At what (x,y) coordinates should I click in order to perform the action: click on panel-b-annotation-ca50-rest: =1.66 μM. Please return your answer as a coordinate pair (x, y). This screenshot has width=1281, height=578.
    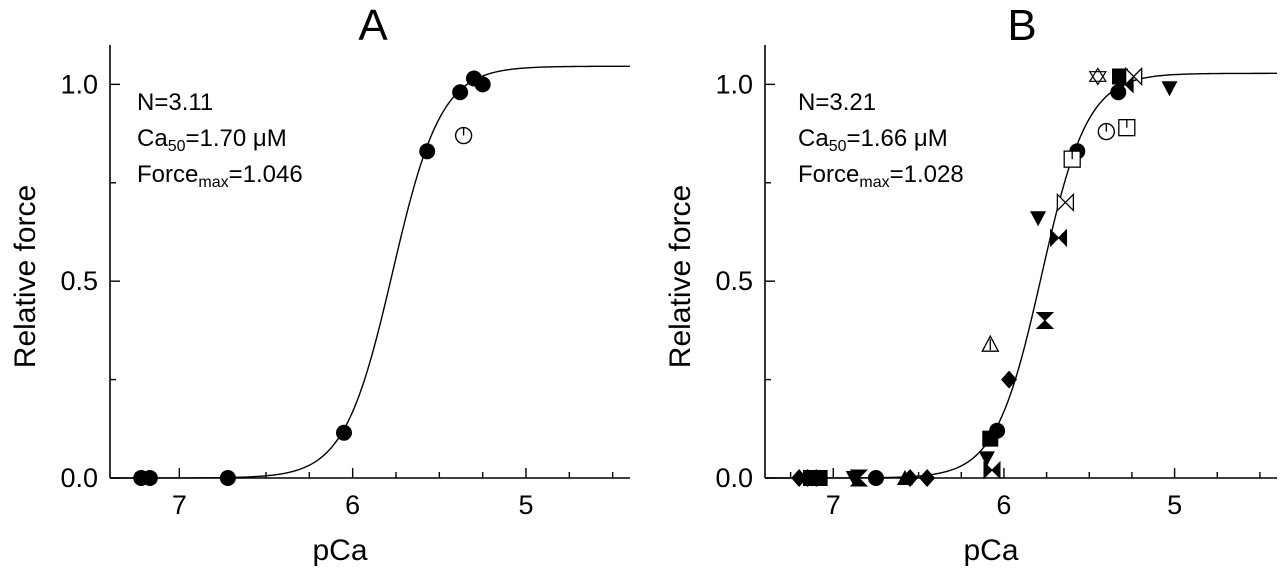
    Looking at the image, I should click on (896, 138).